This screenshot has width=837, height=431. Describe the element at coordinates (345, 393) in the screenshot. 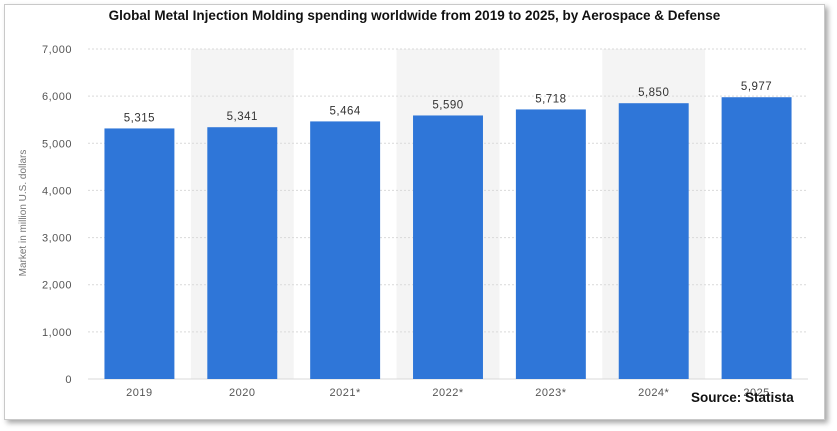

I see `x-tick-label: 2021*` at that location.